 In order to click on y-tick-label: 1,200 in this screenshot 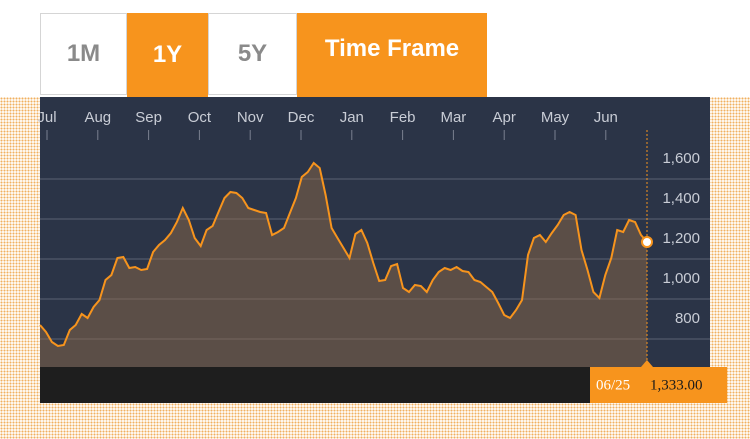, I will do `click(681, 238)`.